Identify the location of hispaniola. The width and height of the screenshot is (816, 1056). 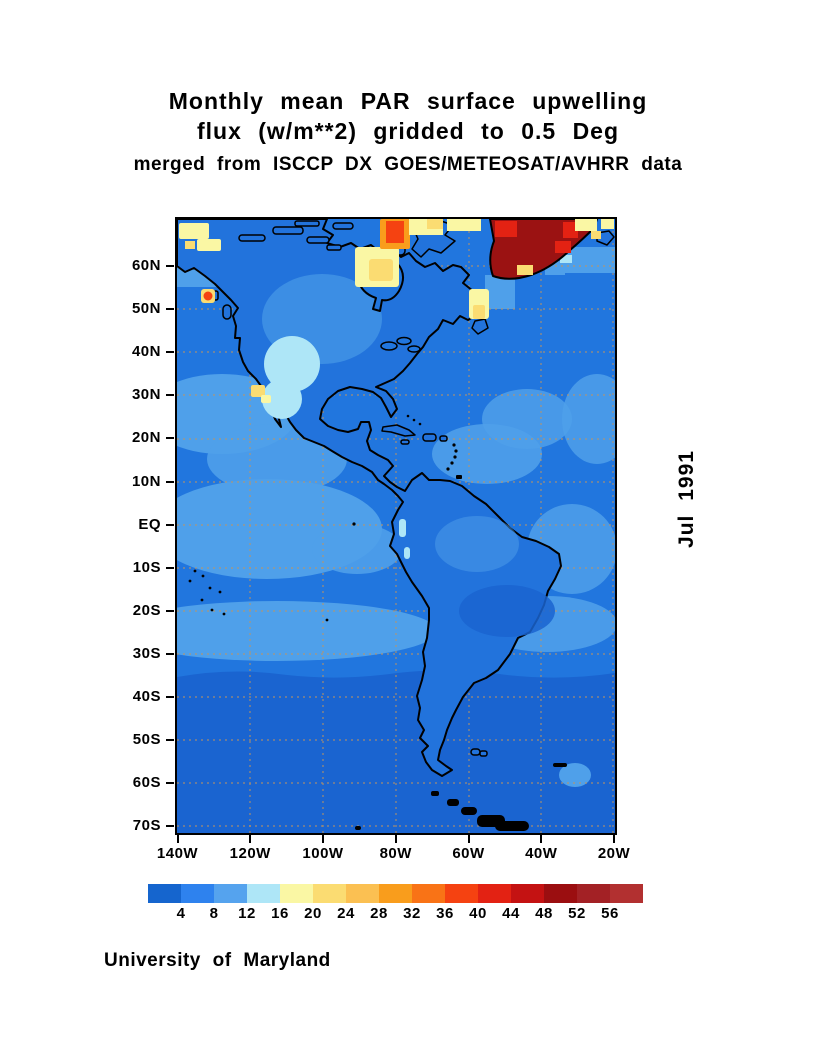
(429, 437).